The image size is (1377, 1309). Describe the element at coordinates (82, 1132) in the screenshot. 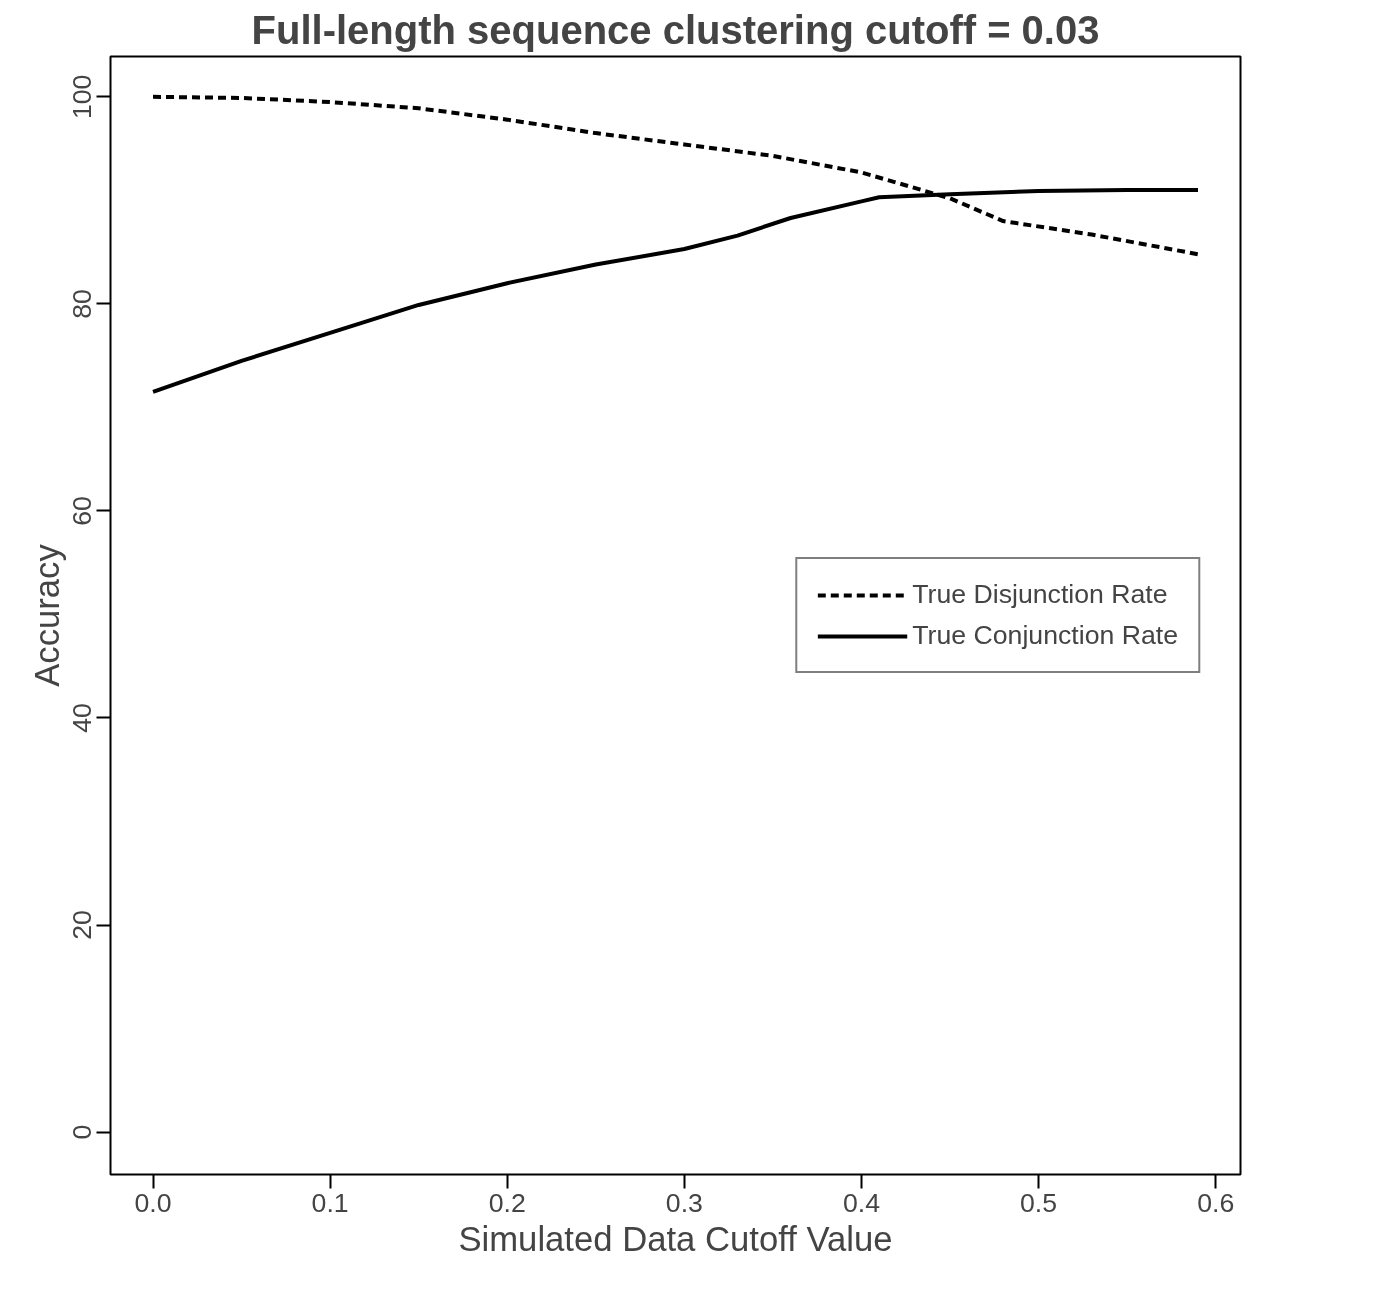

I see `y-tick-label: 0` at that location.